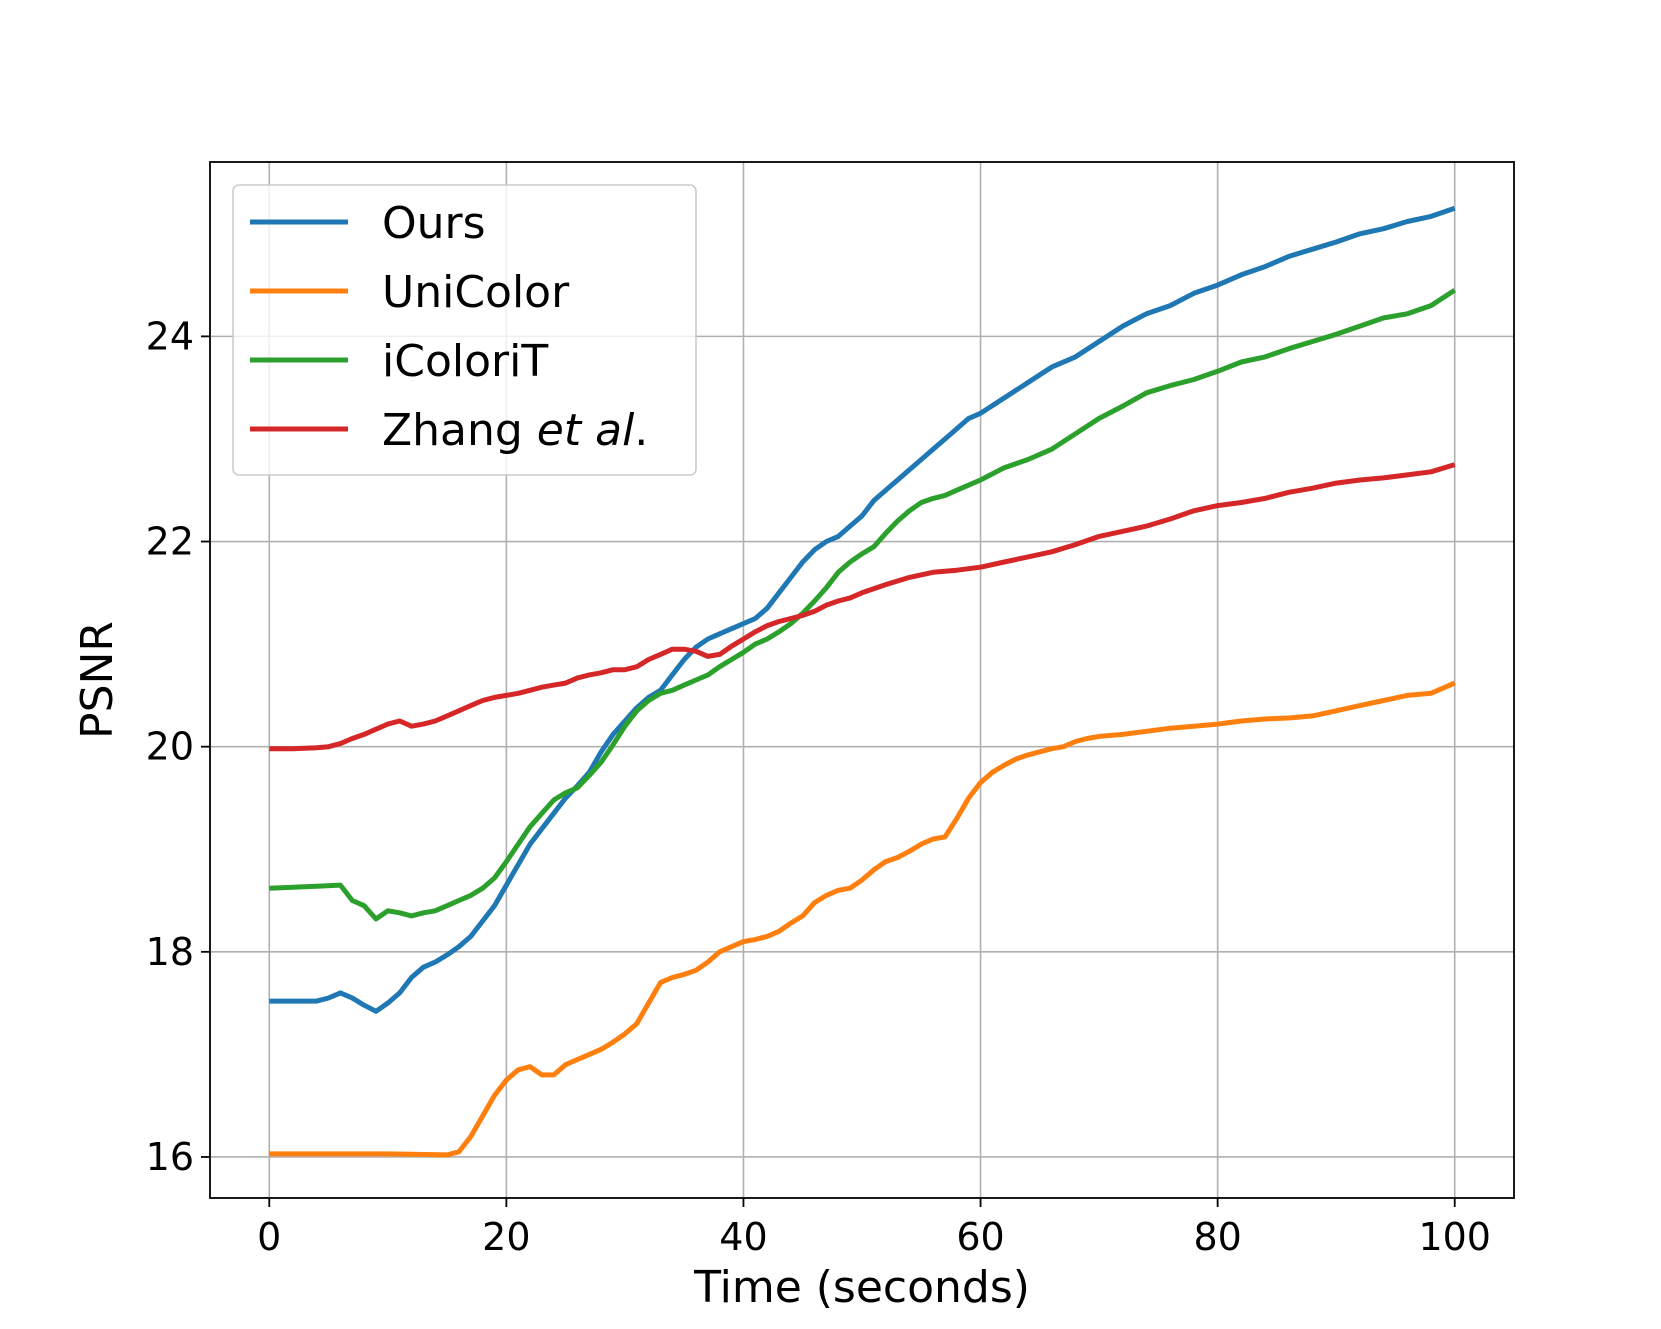 The image size is (1661, 1329). Describe the element at coordinates (1454, 1237) in the screenshot. I see `x-tick-label: 100` at that location.